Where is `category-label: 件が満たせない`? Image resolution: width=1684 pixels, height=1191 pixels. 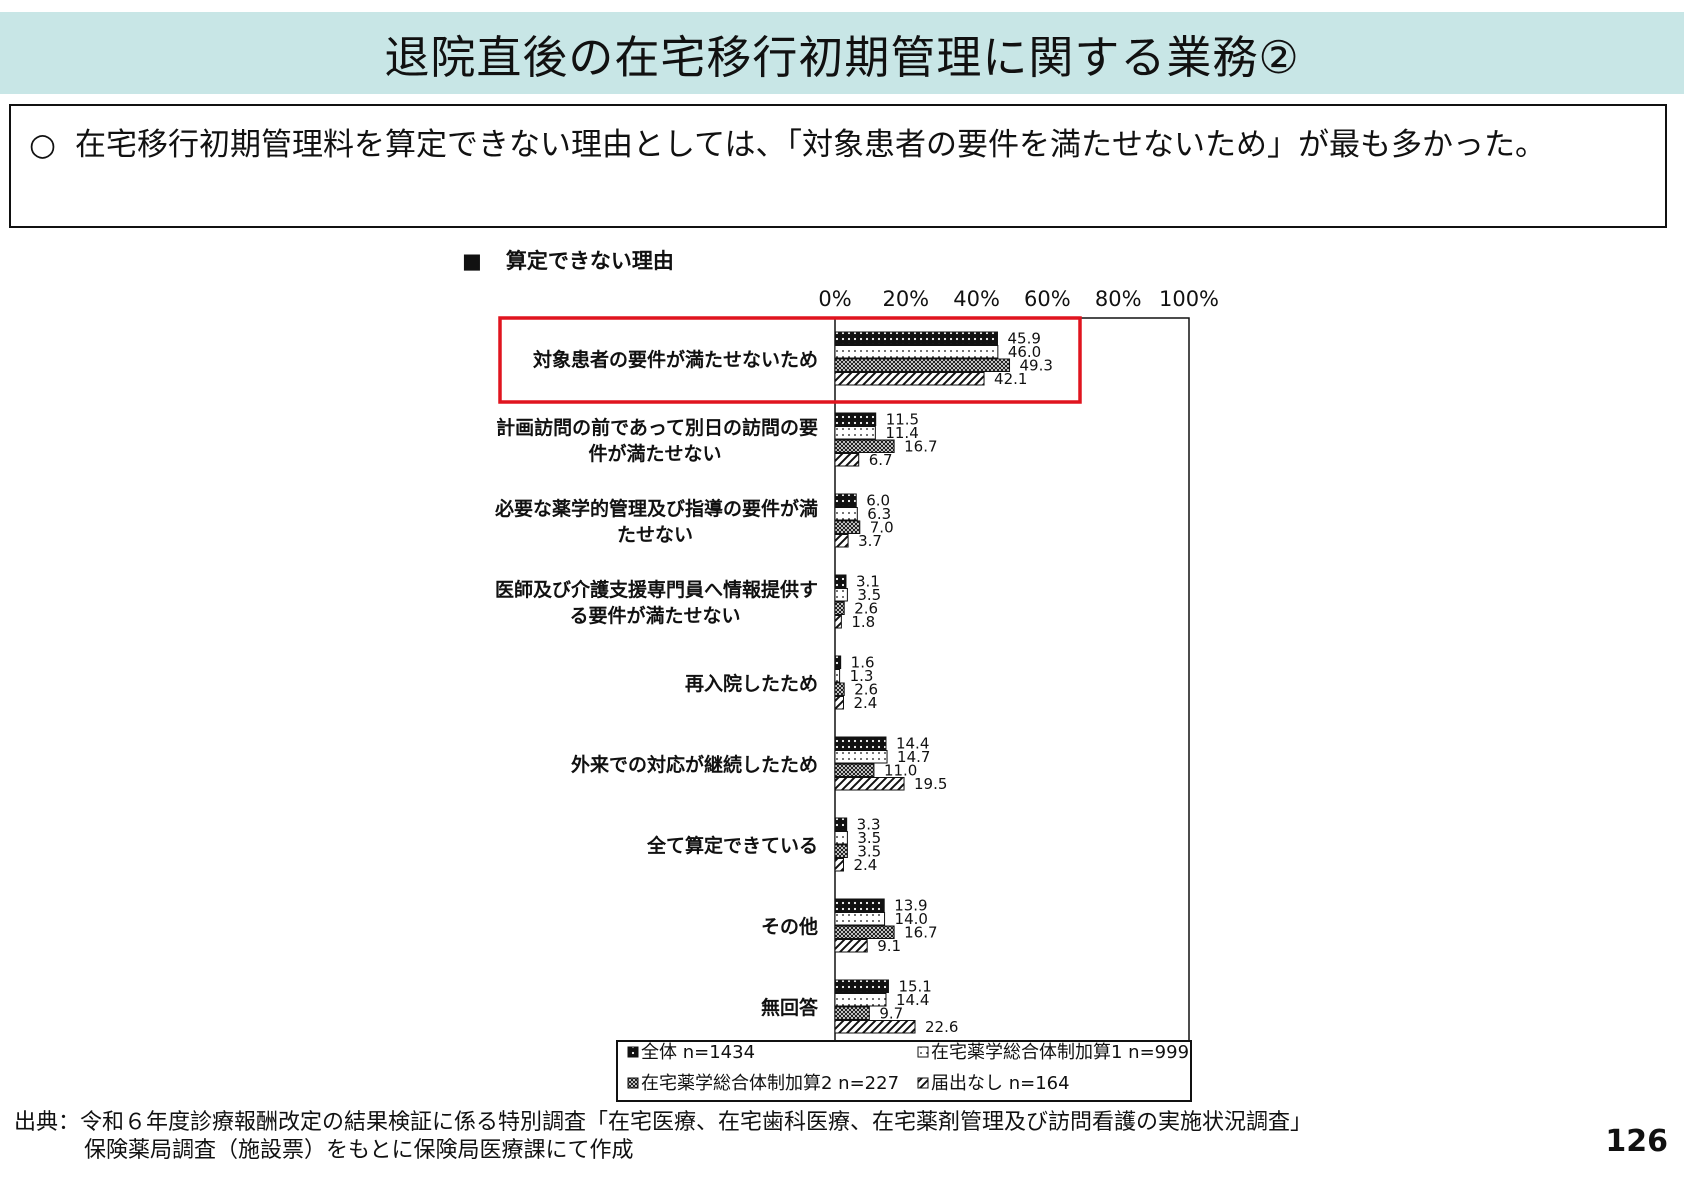
category-label: 件が満たせない is located at coordinates (654, 453).